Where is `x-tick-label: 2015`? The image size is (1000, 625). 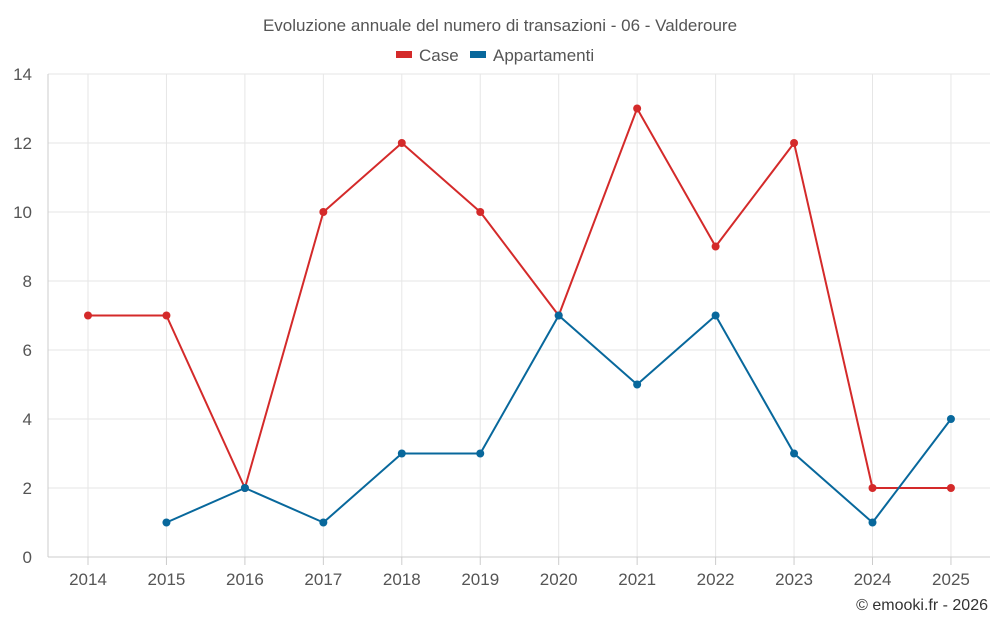
x-tick-label: 2015 is located at coordinates (167, 579).